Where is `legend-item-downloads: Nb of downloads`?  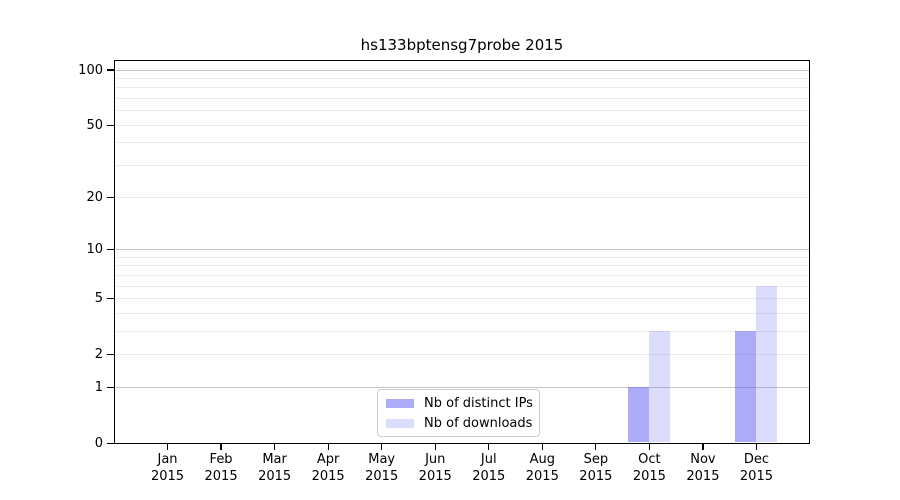
legend-item-downloads: Nb of downloads is located at coordinates (458, 423).